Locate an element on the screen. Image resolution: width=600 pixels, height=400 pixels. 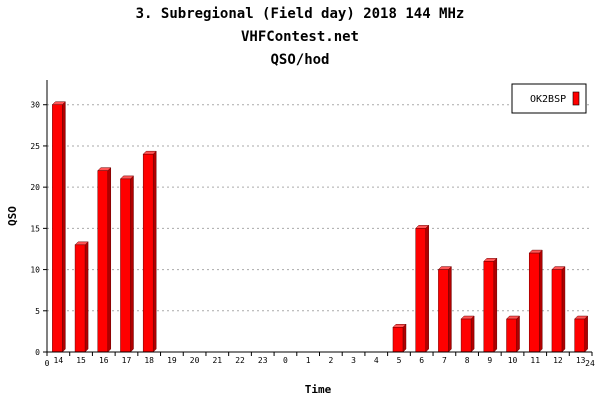
x-tick-label: 21 is located at coordinates (217, 360).